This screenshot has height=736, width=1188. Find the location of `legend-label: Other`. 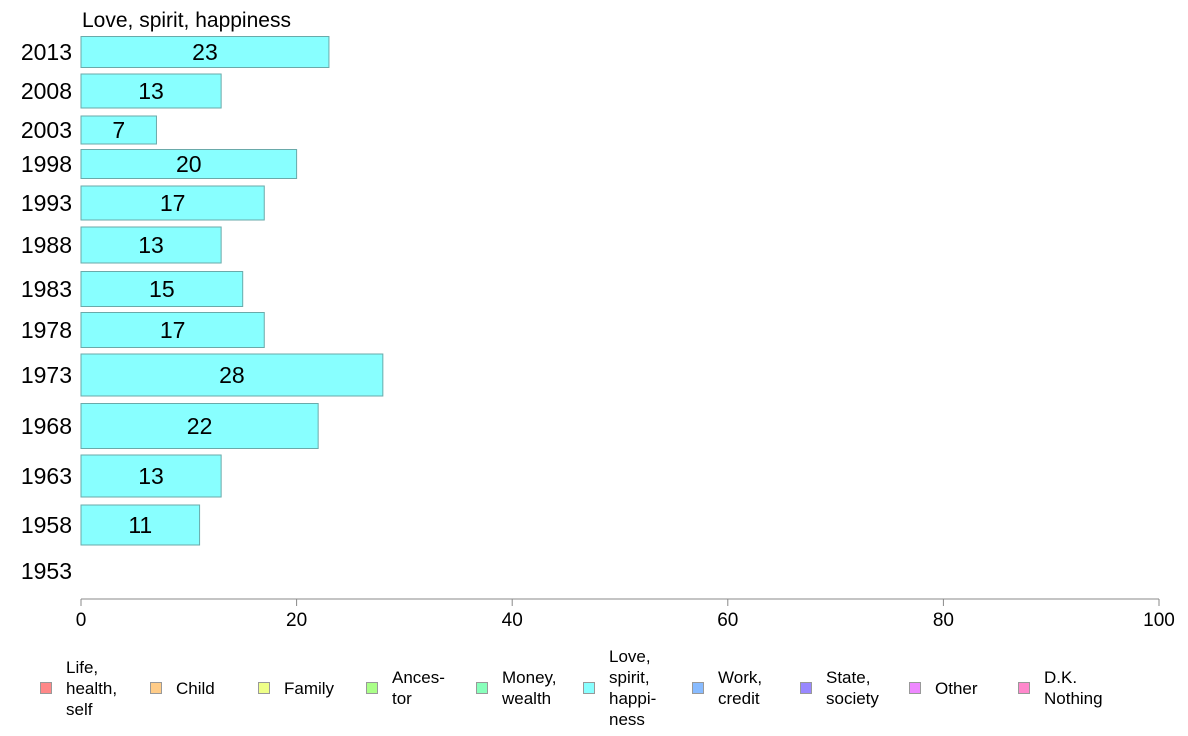

legend-label: Other is located at coordinates (956, 688).